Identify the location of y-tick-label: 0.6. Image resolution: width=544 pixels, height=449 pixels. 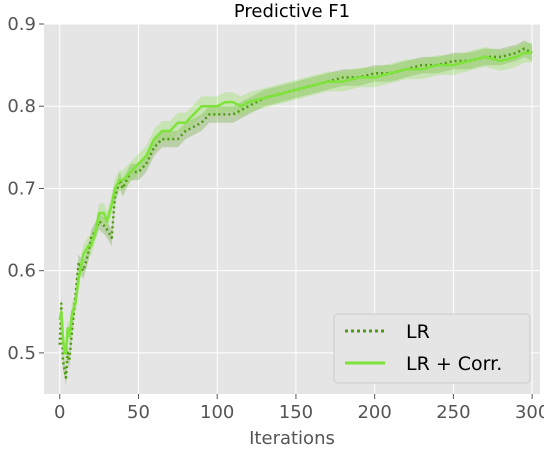
(21, 271).